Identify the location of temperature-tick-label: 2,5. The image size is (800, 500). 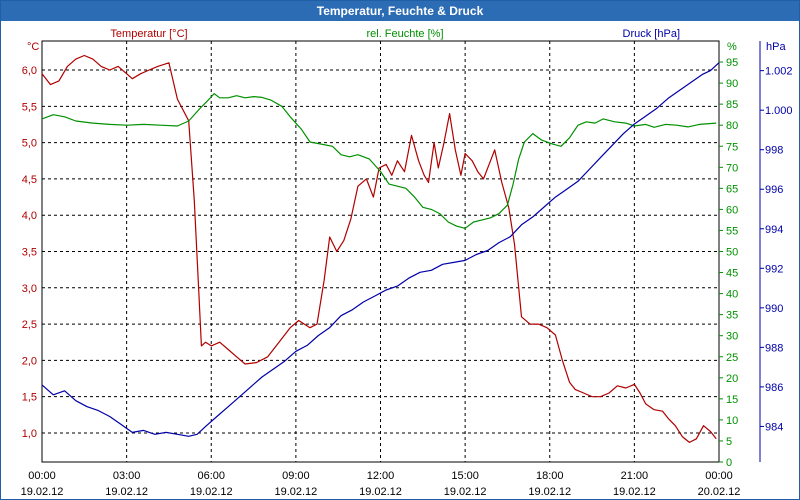
(29, 325).